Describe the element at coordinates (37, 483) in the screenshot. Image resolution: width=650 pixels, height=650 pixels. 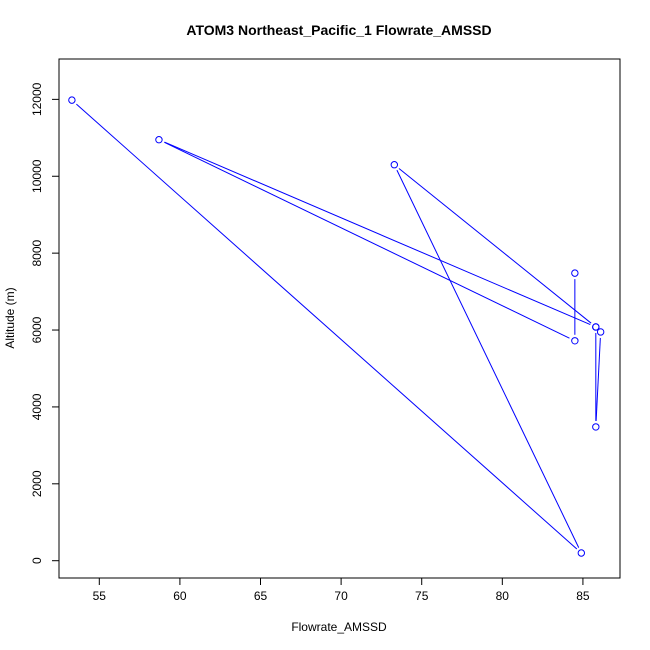
I see `y-tick-label: 2000` at that location.